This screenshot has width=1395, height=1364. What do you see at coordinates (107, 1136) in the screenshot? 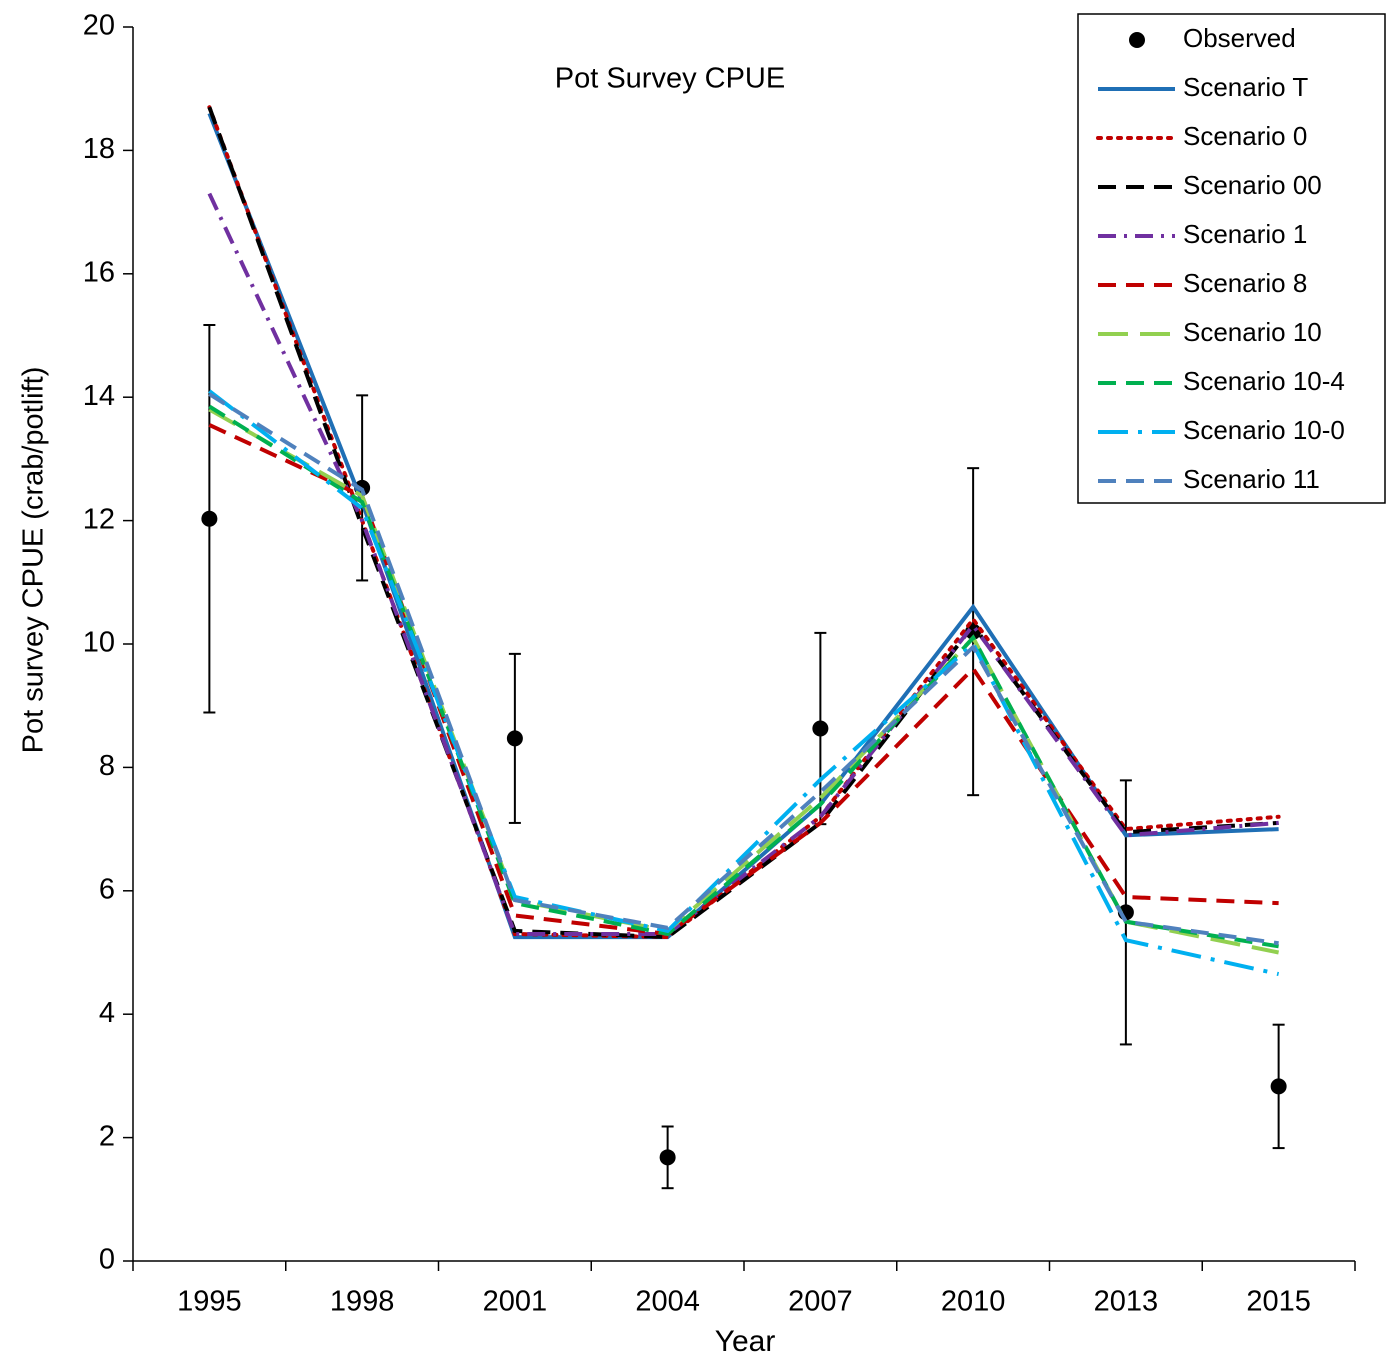
I see `y-tick-label: 2` at bounding box center [107, 1136].